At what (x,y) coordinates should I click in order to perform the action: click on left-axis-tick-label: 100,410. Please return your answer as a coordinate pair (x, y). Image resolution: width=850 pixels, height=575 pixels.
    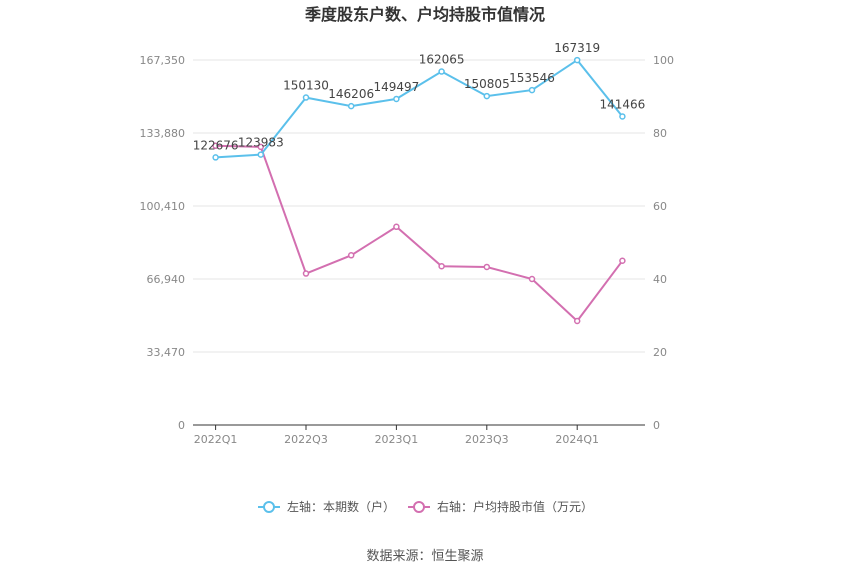
    Looking at the image, I should click on (163, 206).